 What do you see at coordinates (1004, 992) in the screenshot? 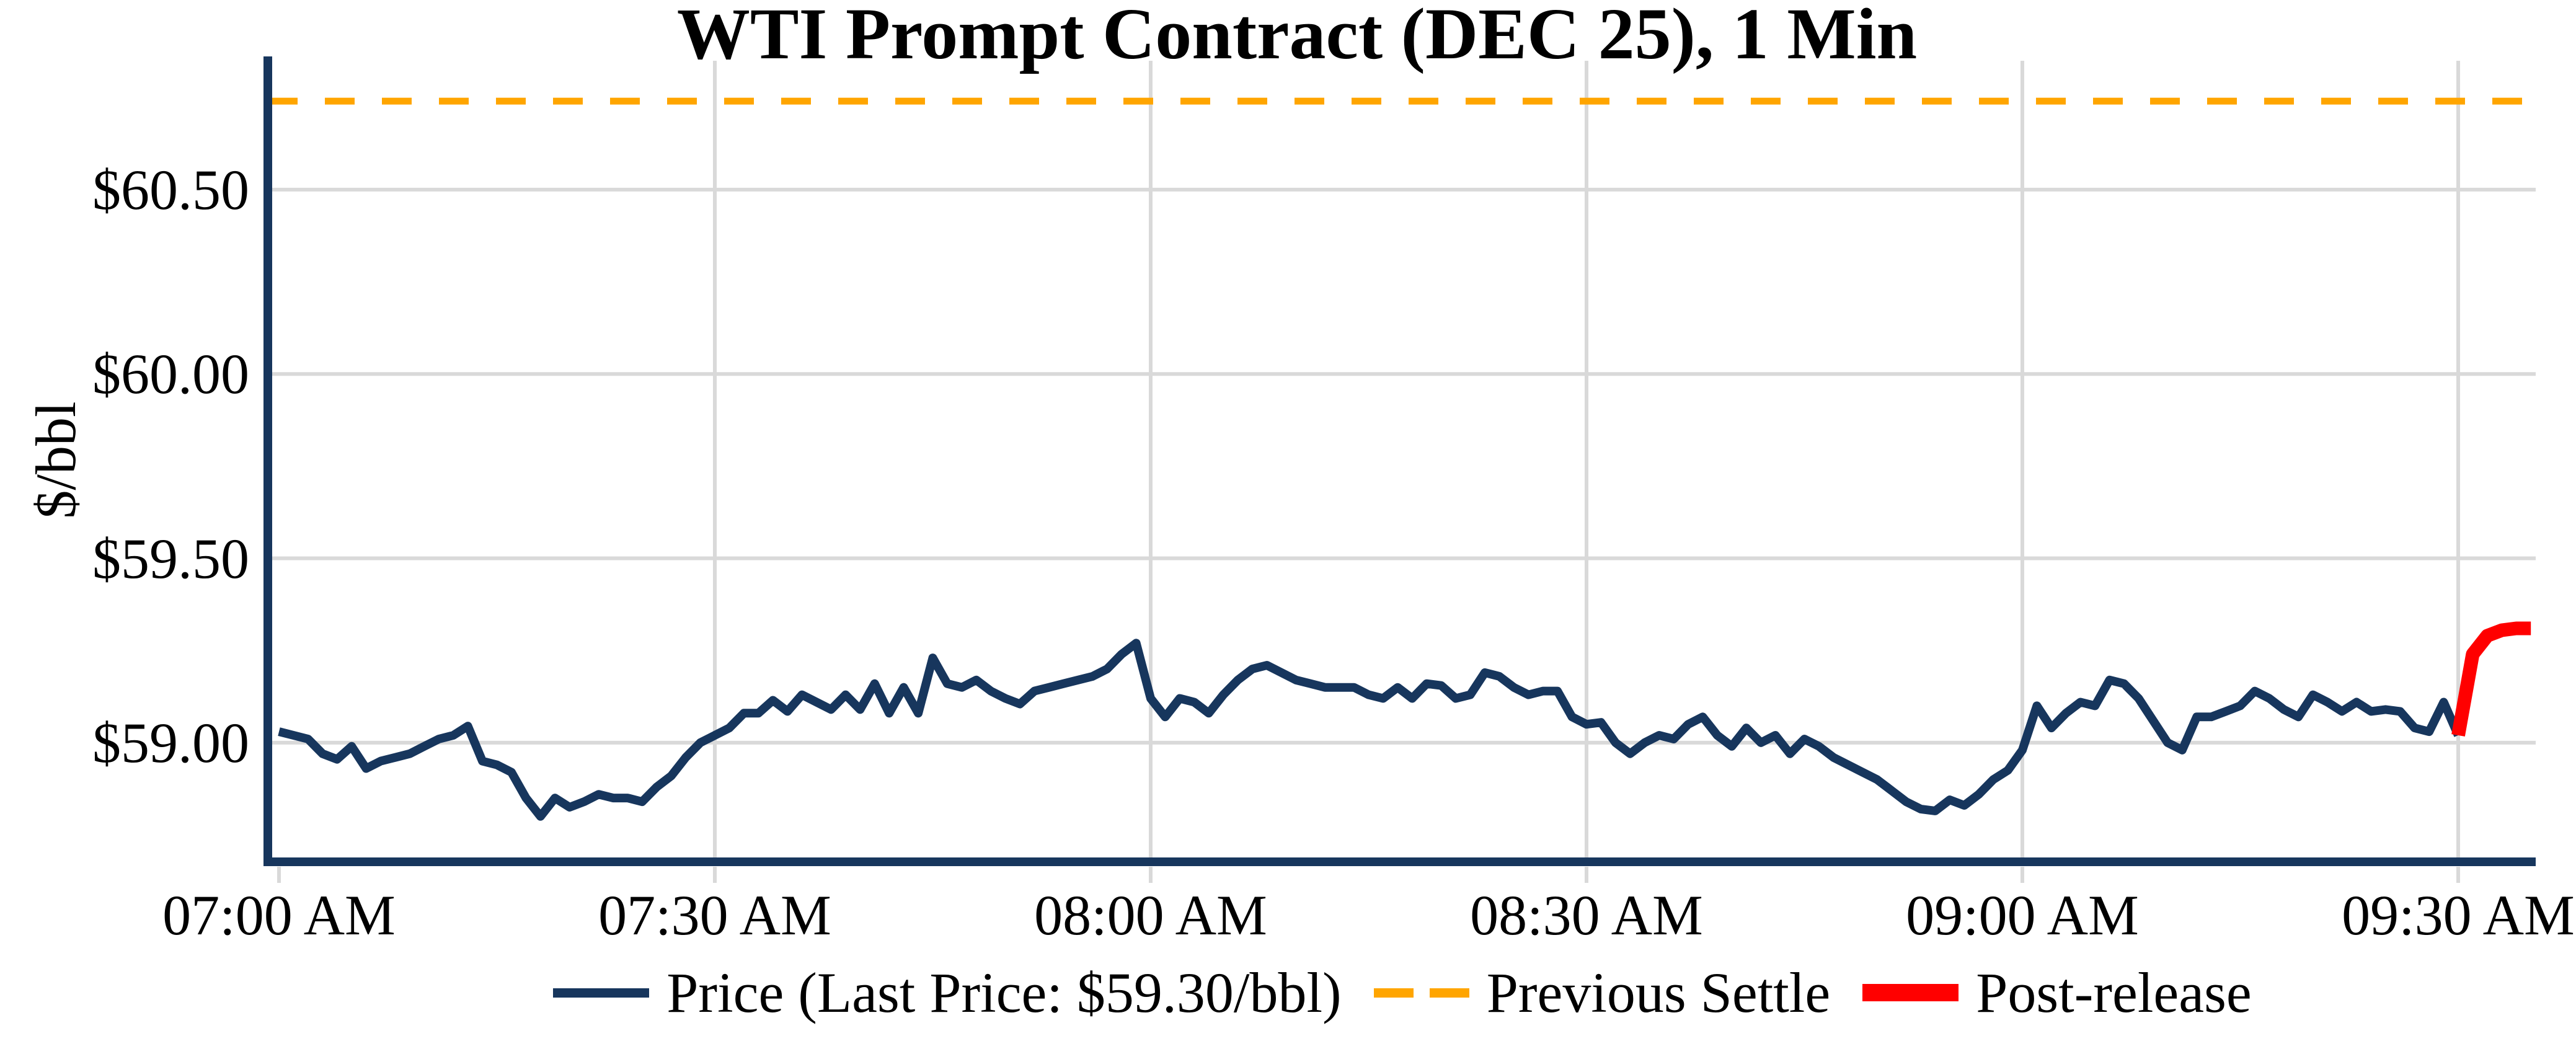
I see `legend-price-label: Price (Last Price: $59.30/bbl)` at bounding box center [1004, 992].